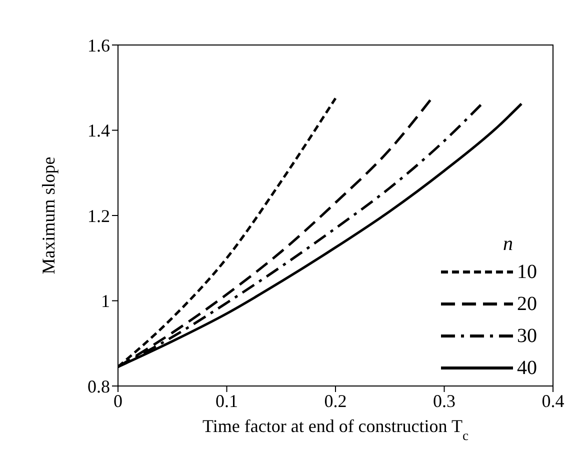 This screenshot has width=575, height=452. What do you see at coordinates (527, 304) in the screenshot?
I see `legend-label: 20` at bounding box center [527, 304].